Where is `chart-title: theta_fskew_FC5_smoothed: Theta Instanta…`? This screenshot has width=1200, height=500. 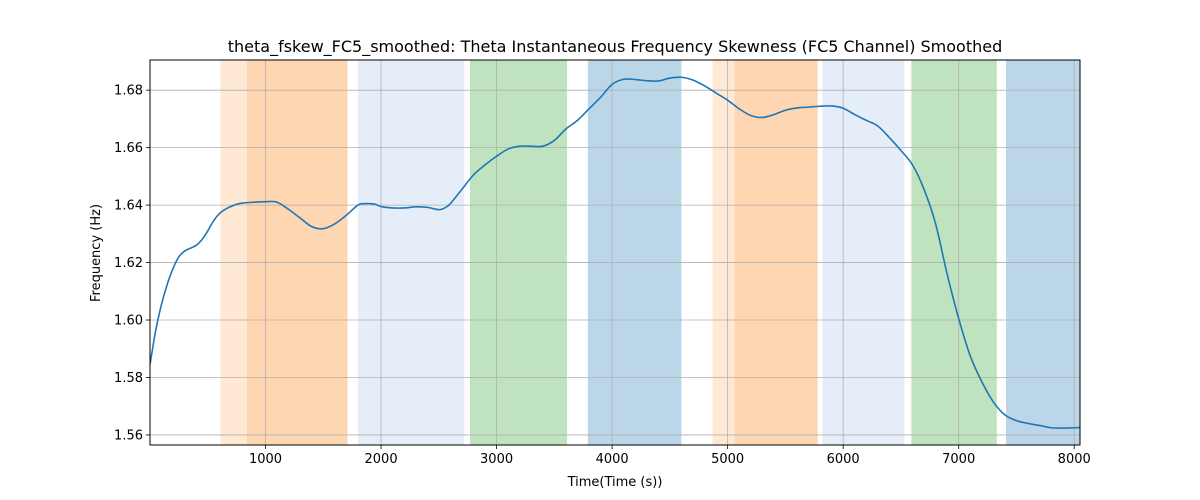
chart-title: theta_fskew_FC5_smoothed: Theta Instanta… is located at coordinates (615, 47).